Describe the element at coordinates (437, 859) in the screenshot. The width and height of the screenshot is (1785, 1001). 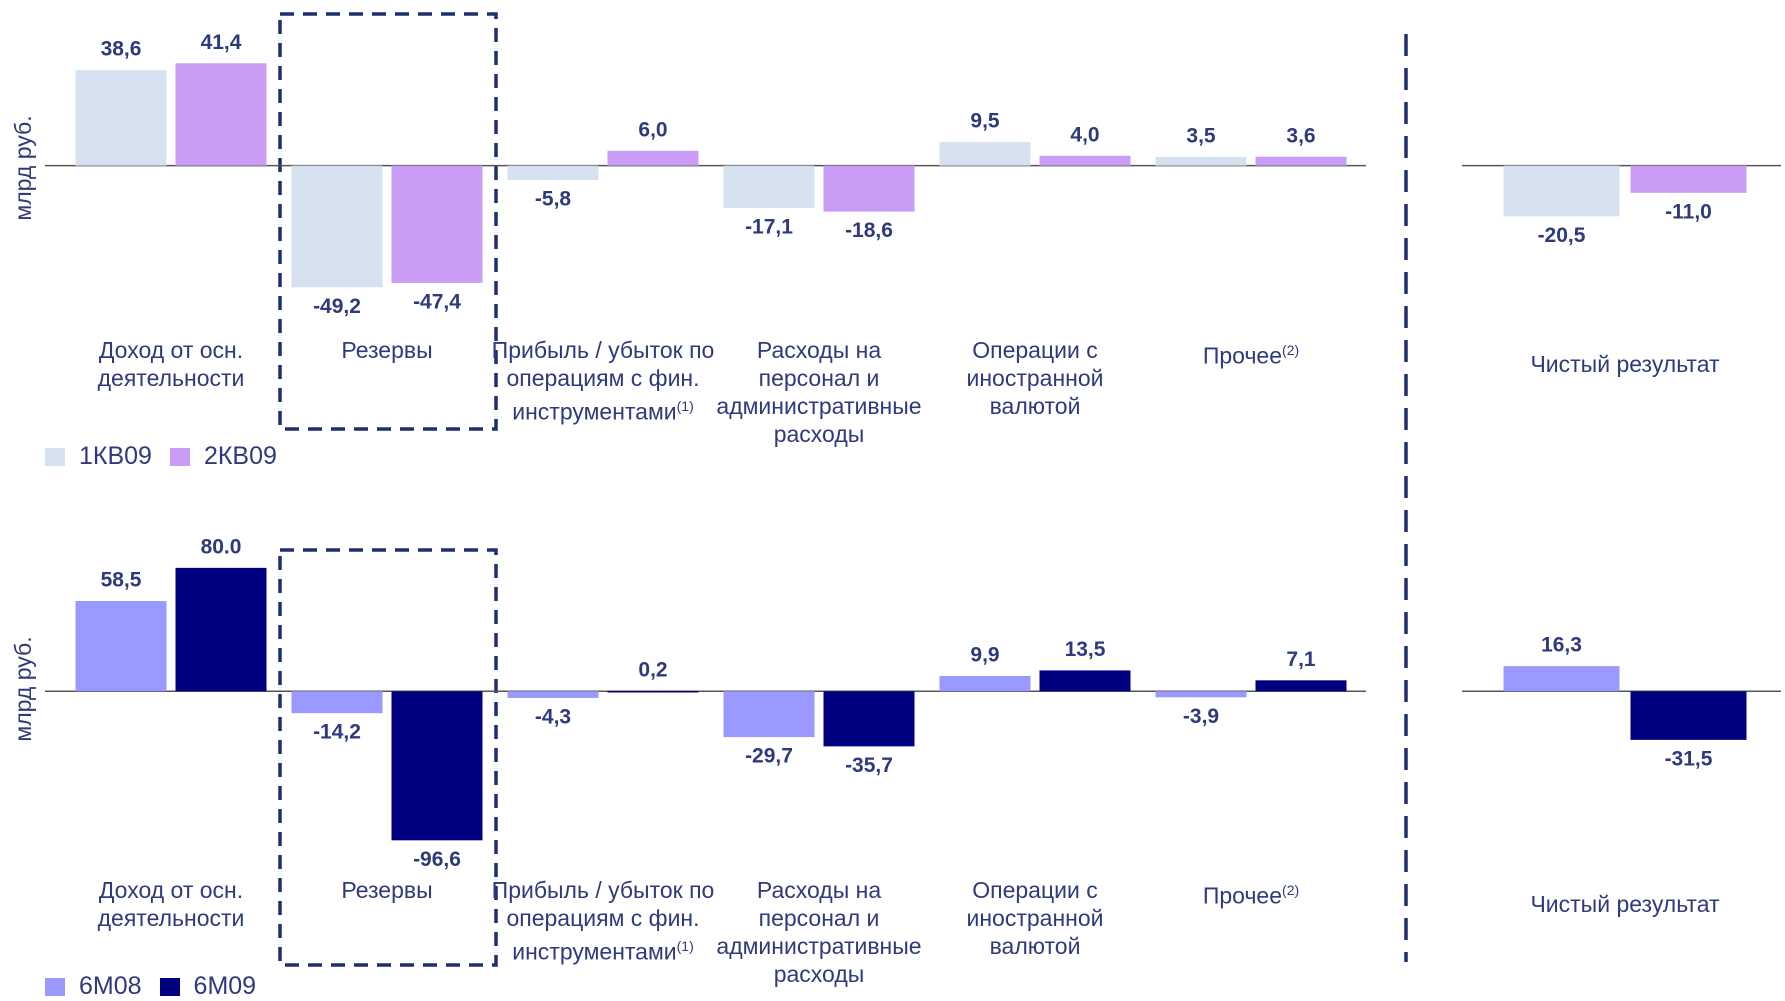
I see `value-label: -96,6` at that location.